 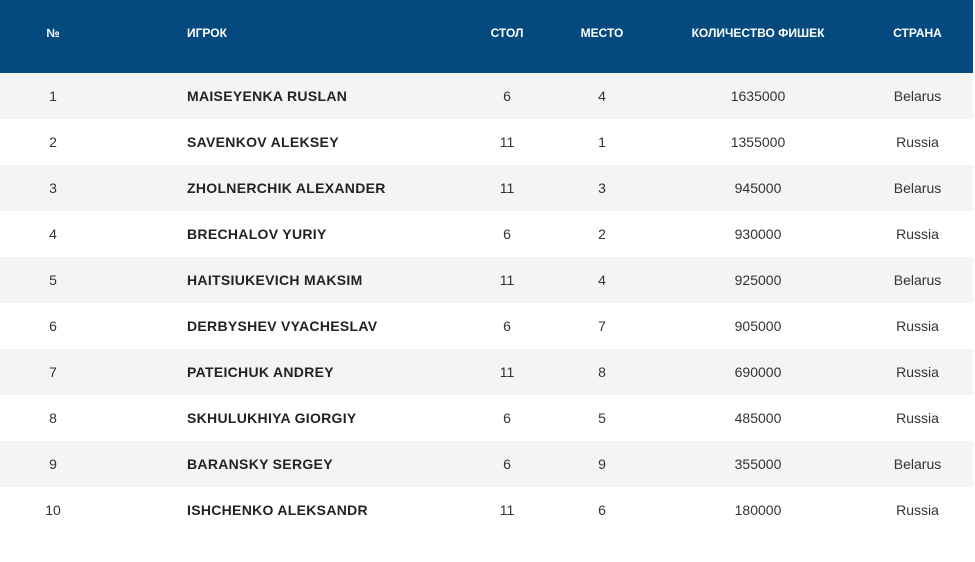 What do you see at coordinates (275, 280) in the screenshot?
I see `cell-player: HAITSIUKEVICH MAKSIM` at bounding box center [275, 280].